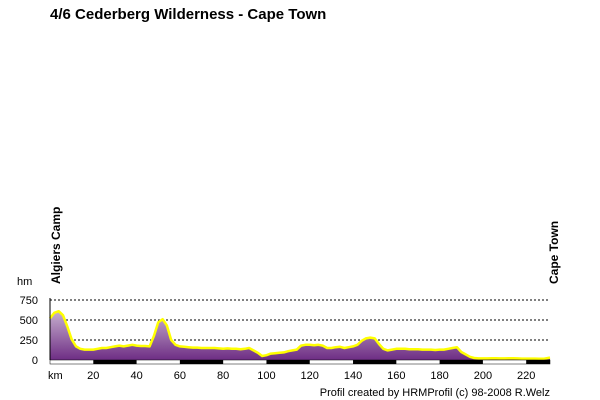 The image size is (600, 400). I want to click on x-tick-label: 220, so click(526, 376).